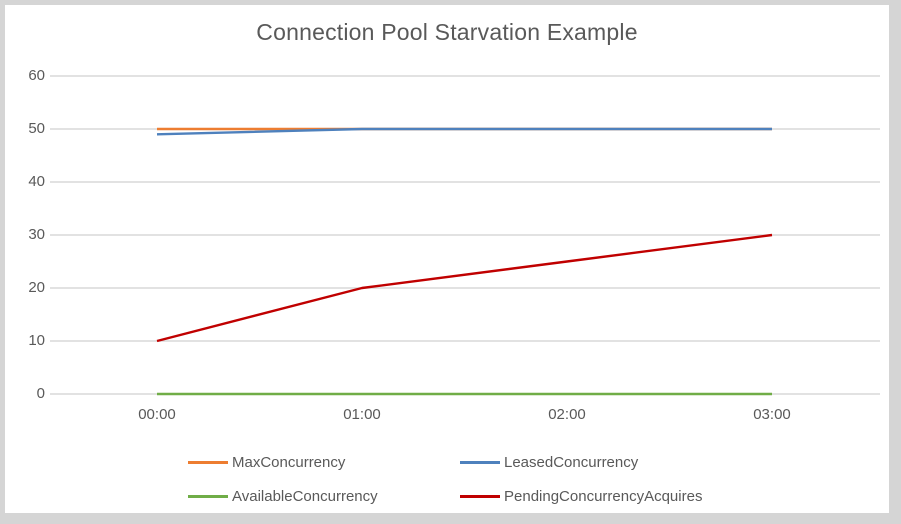 The height and width of the screenshot is (524, 901). What do you see at coordinates (40, 393) in the screenshot?
I see `y-tick-label-0: 0` at bounding box center [40, 393].